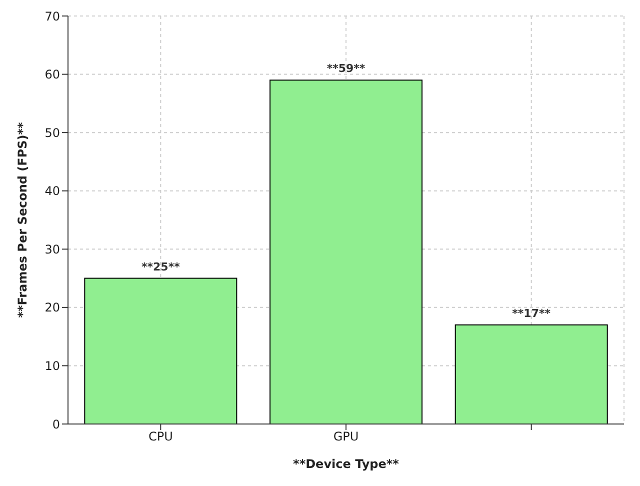 This screenshot has height=486, width=640. Describe the element at coordinates (346, 437) in the screenshot. I see `x-tick-label: GPU` at that location.